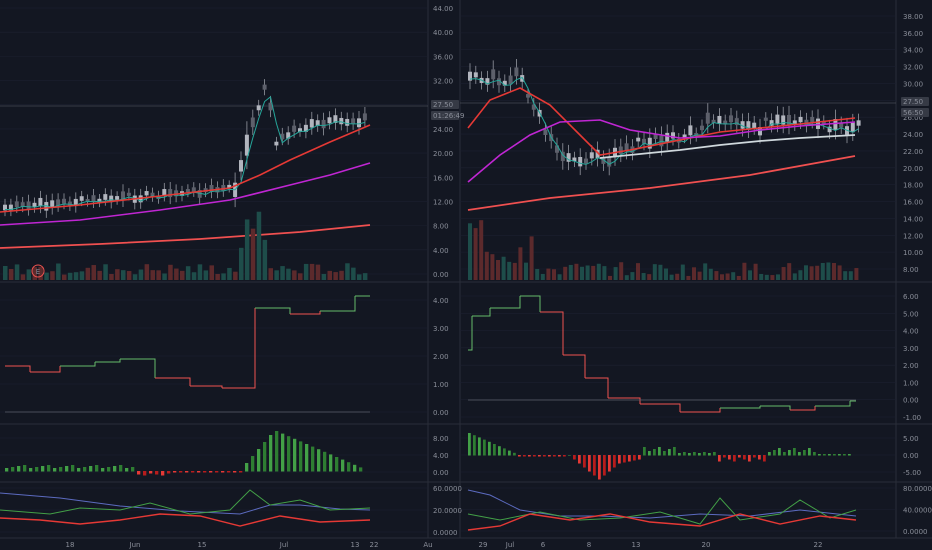 This screenshot has width=932, height=550. Describe the element at coordinates (589, 545) in the screenshot. I see `right-time-axis-label: 8` at that location.